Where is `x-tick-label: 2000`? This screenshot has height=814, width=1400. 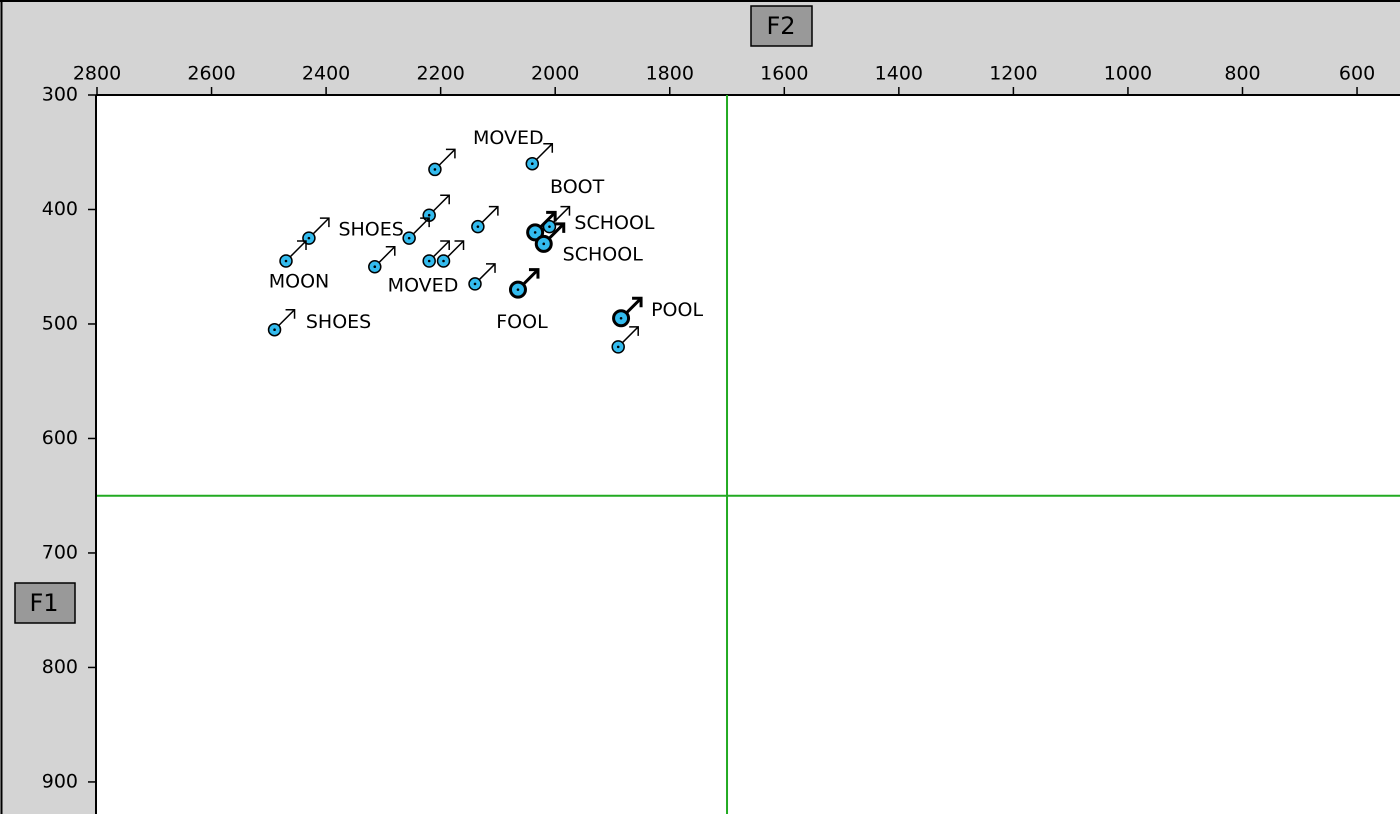
x-tick-label: 2000 is located at coordinates (555, 74).